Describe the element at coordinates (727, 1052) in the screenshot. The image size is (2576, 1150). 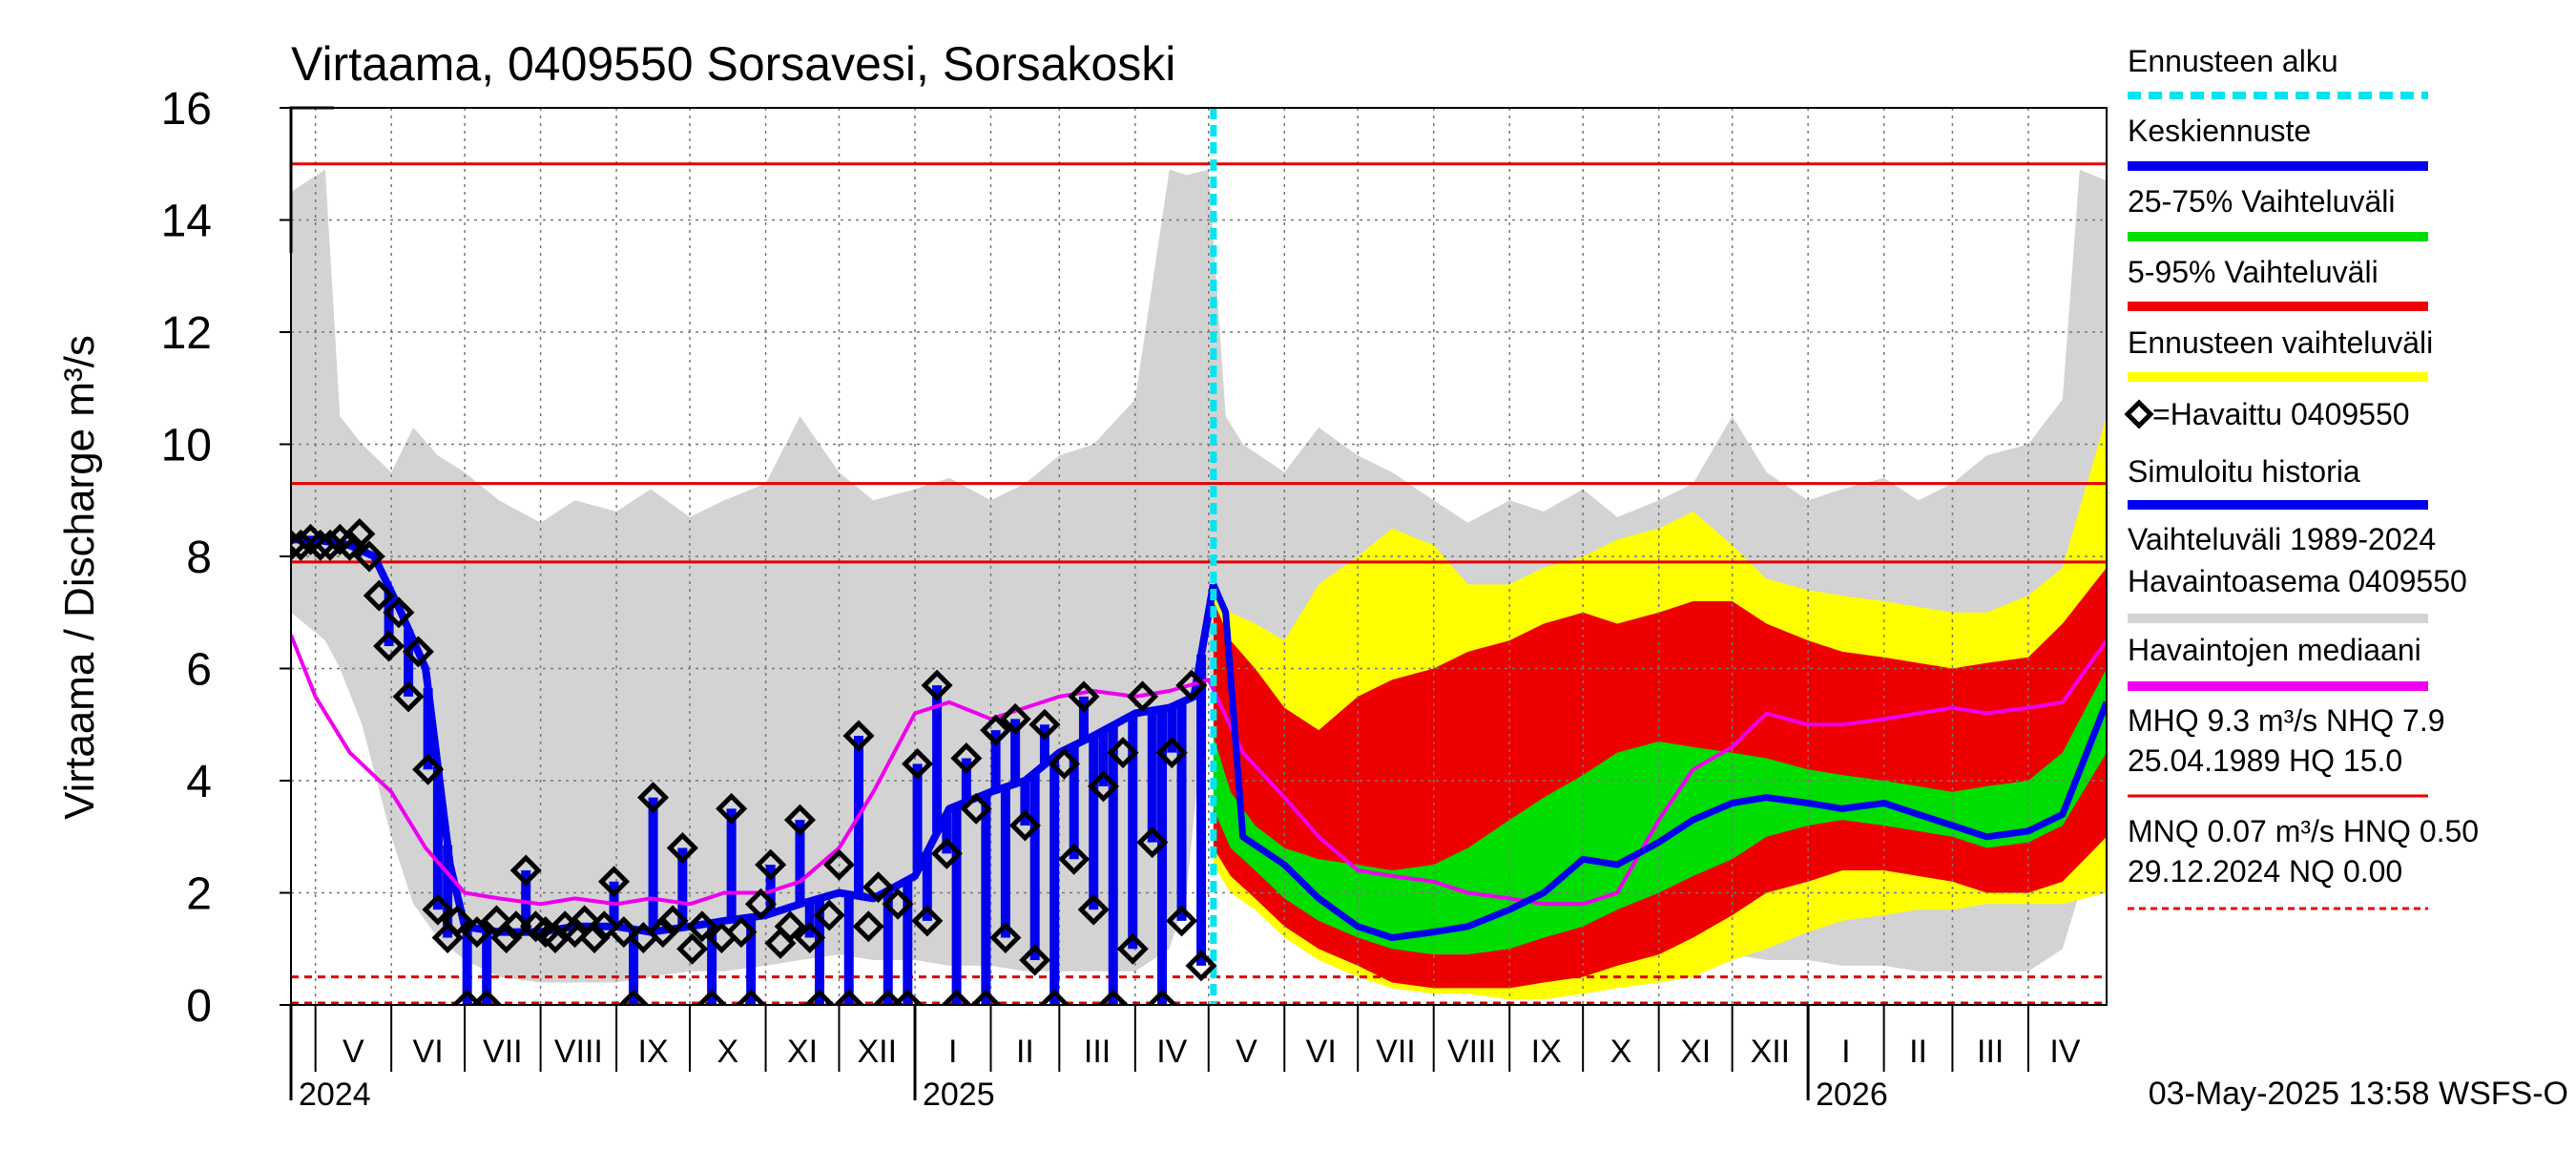
I see `month-label: X` at that location.